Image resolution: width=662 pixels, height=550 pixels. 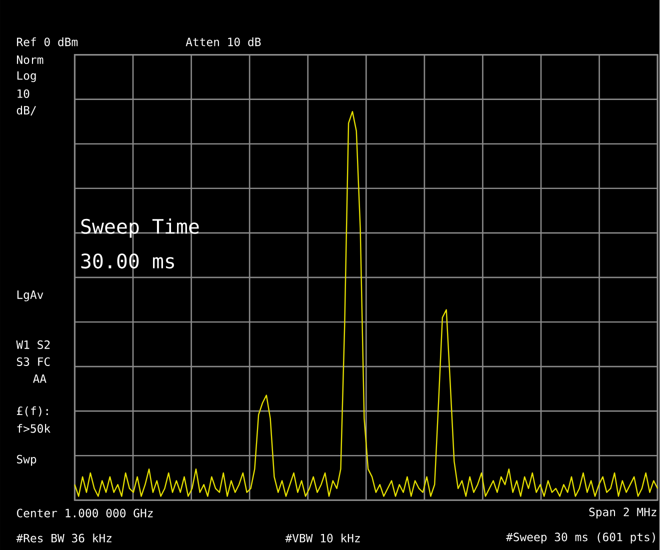 What do you see at coordinates (33, 345) in the screenshot?
I see `text: W1 S2` at bounding box center [33, 345].